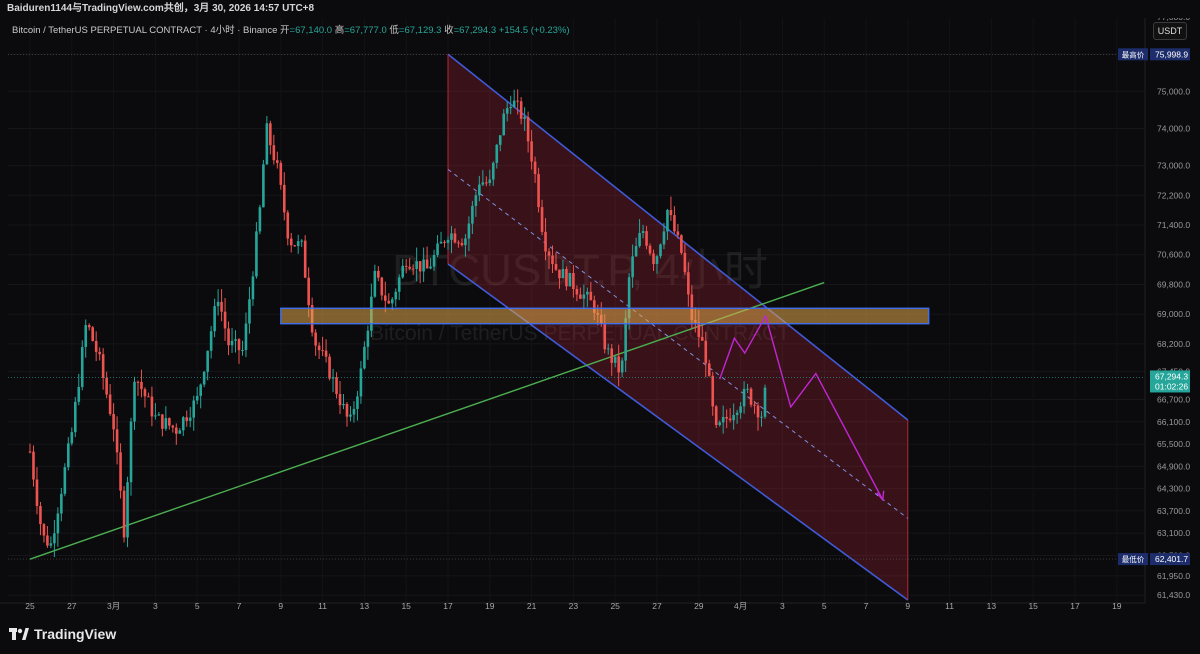 This screenshot has height=654, width=1200. What do you see at coordinates (782, 606) in the screenshot?
I see `x-tick-label: 3` at bounding box center [782, 606].